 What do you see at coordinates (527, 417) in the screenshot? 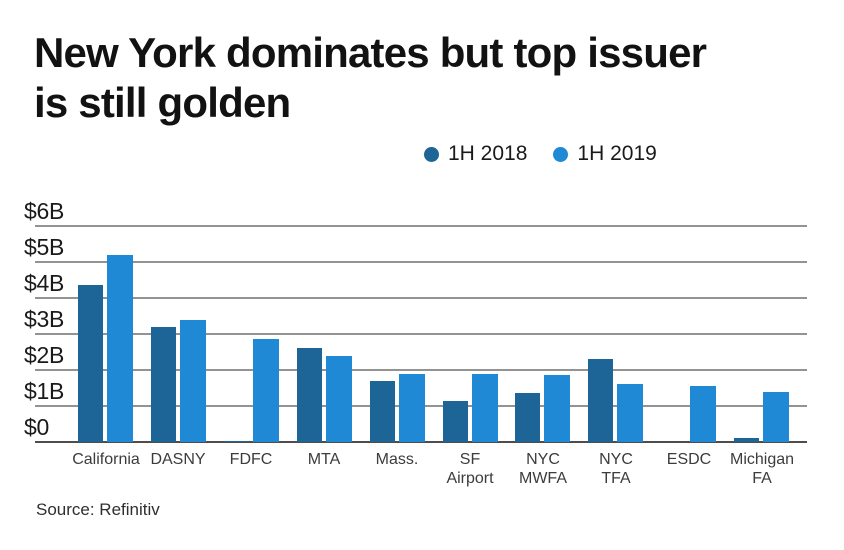
I see `bar-1h-2018-nyc-mwfa` at bounding box center [527, 417].